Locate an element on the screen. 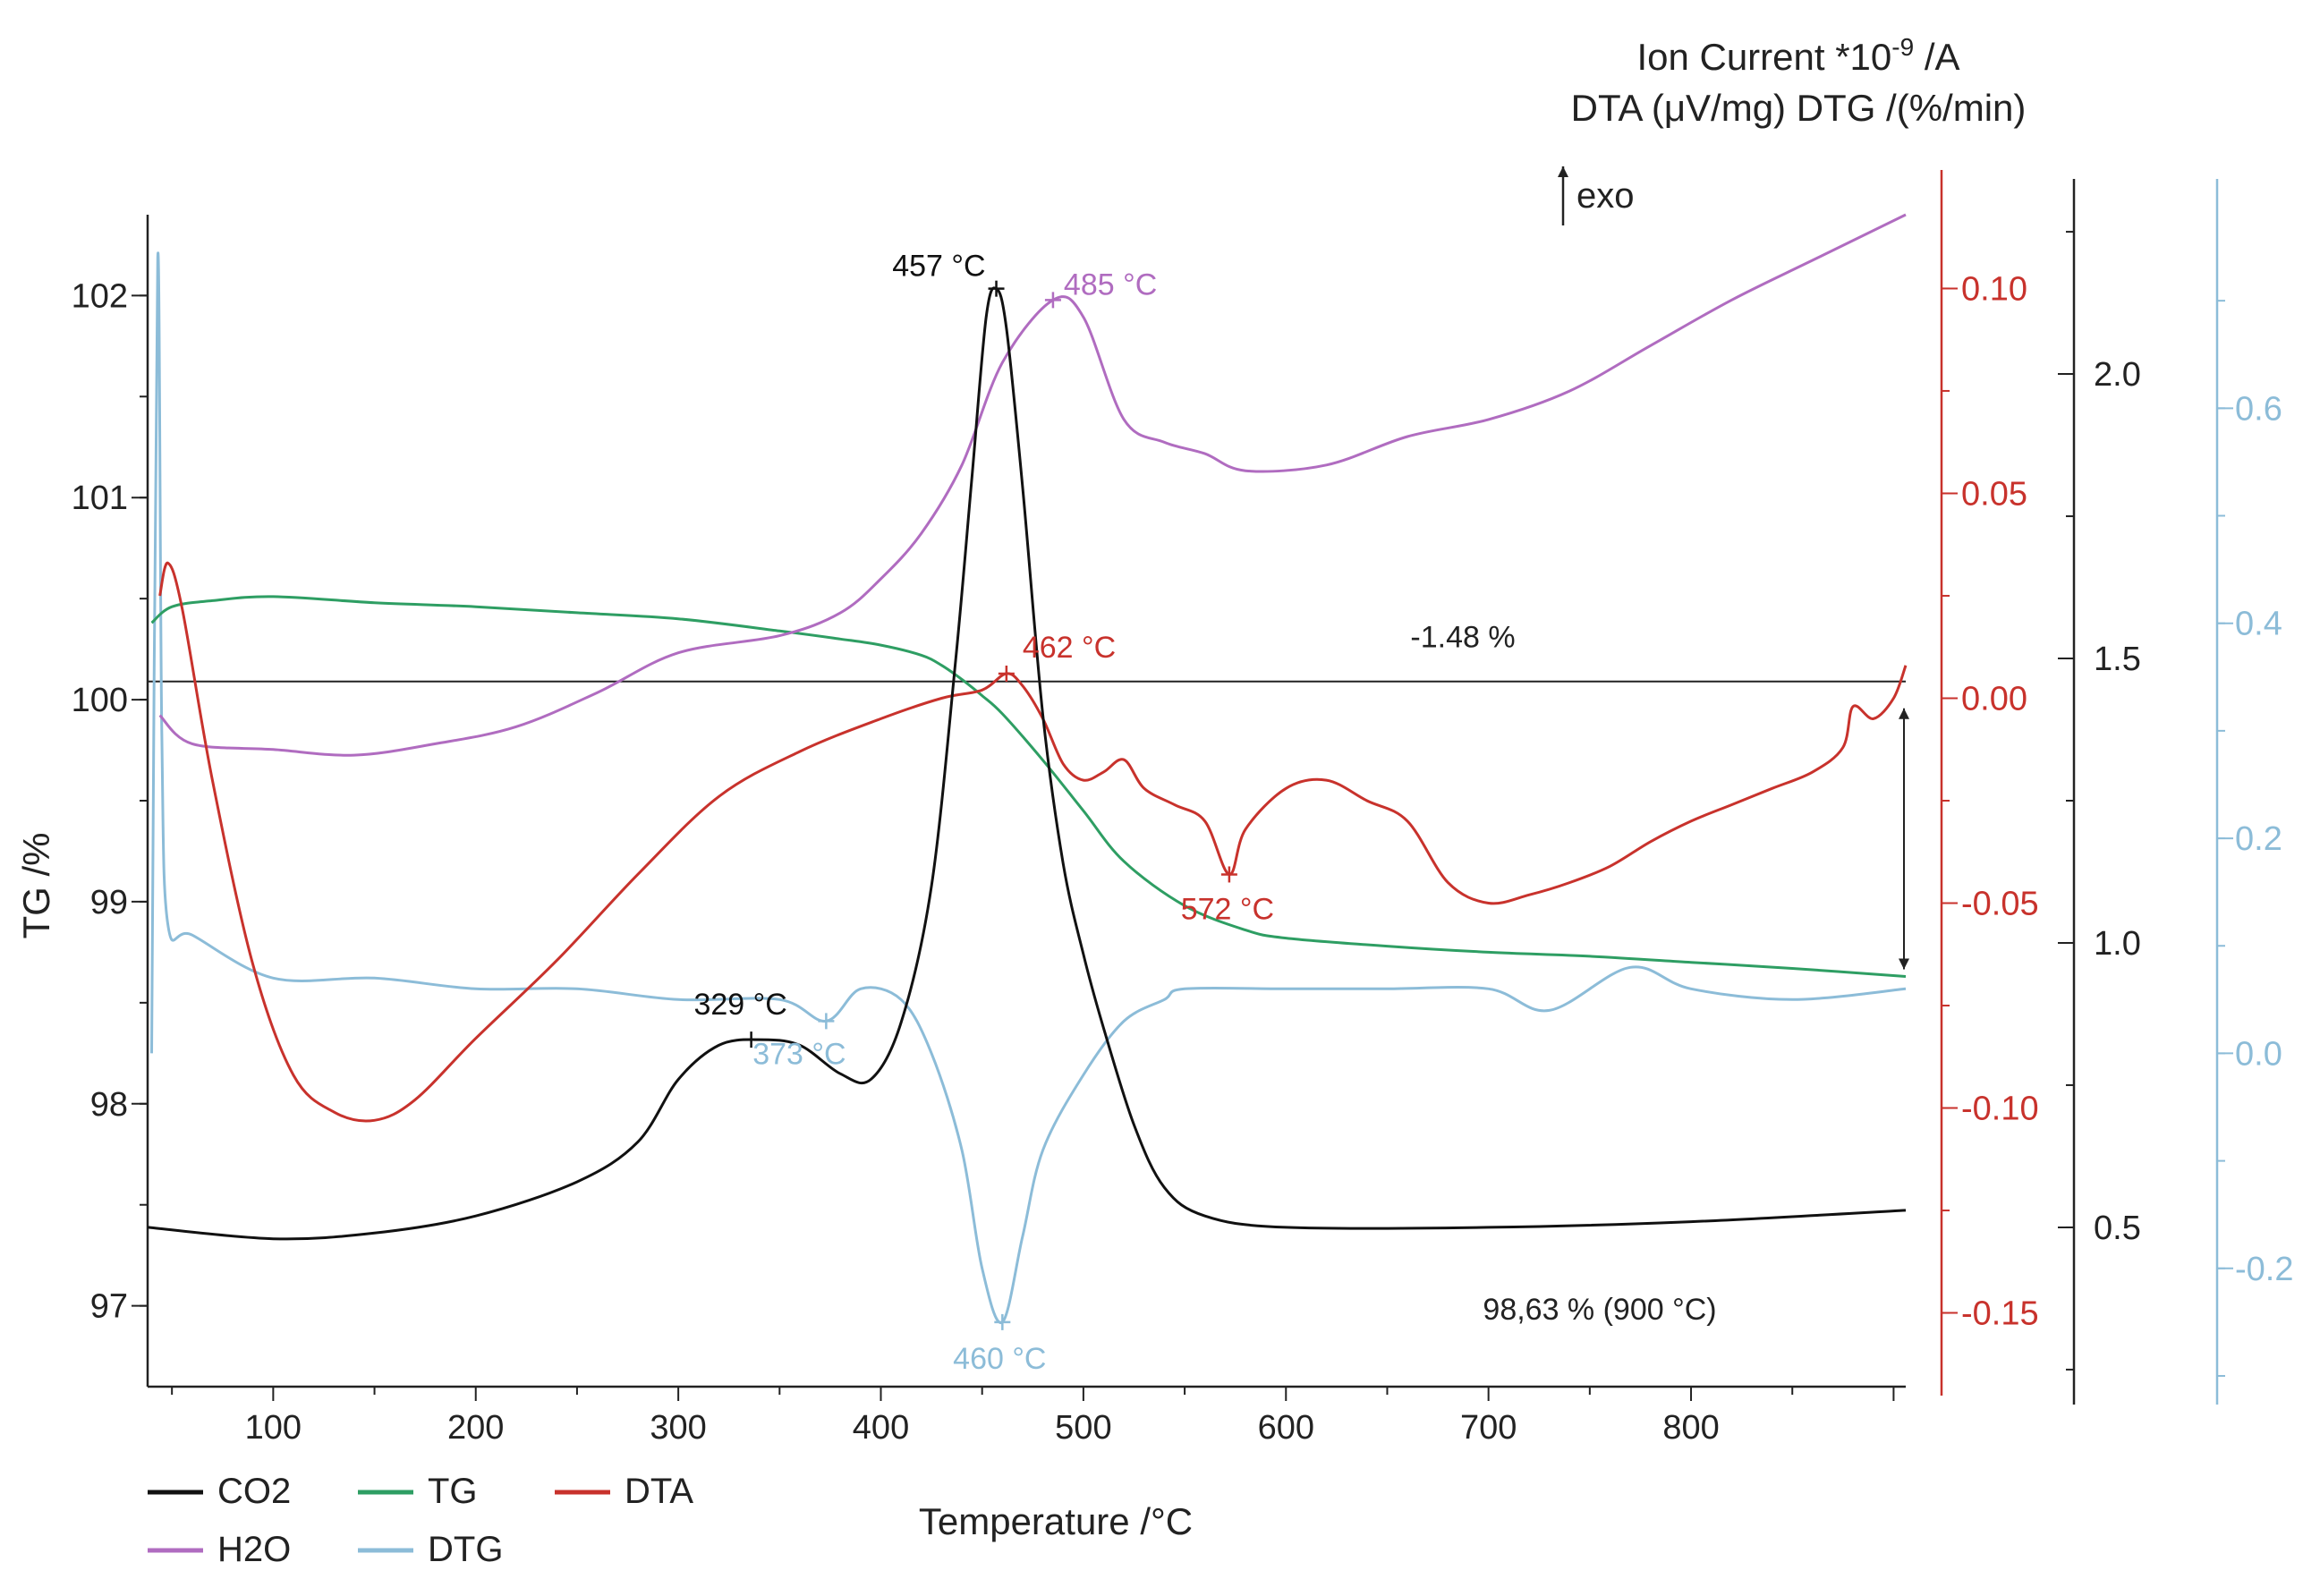 Image resolution: width=2320 pixels, height=1596 pixels. dtg-tick-label: 0.0 is located at coordinates (2258, 1054).